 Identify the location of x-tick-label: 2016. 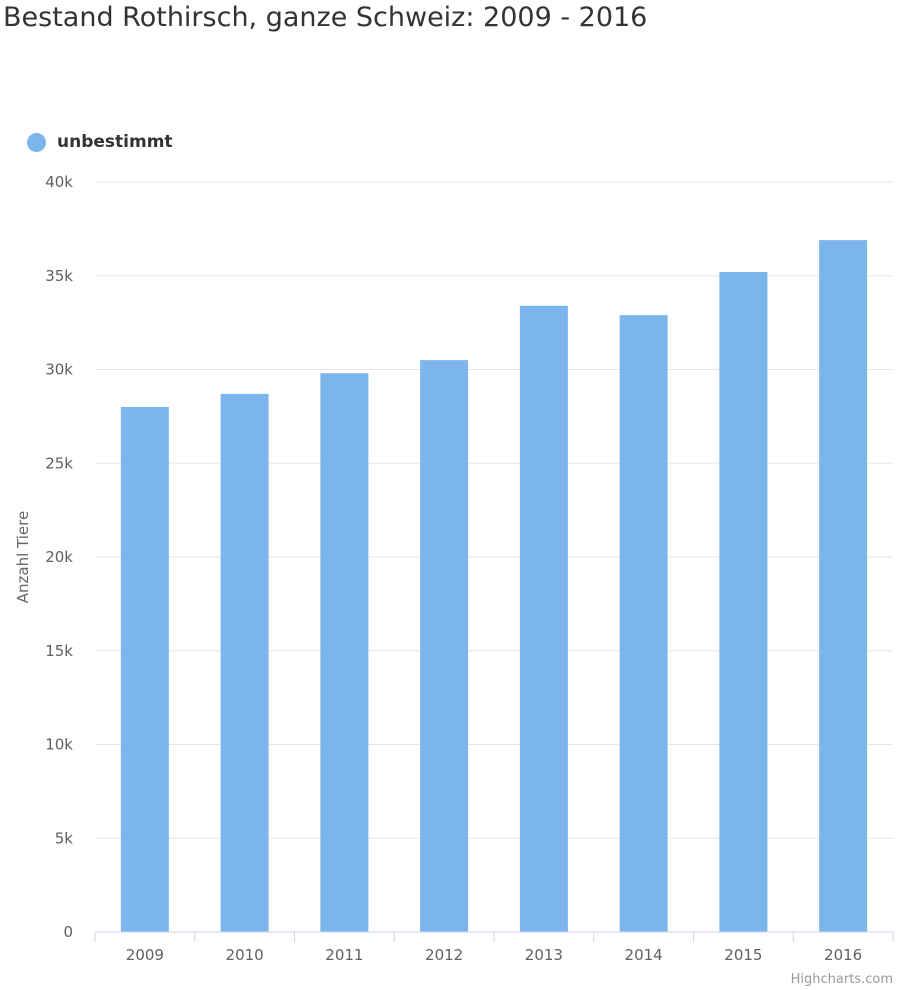
(843, 955).